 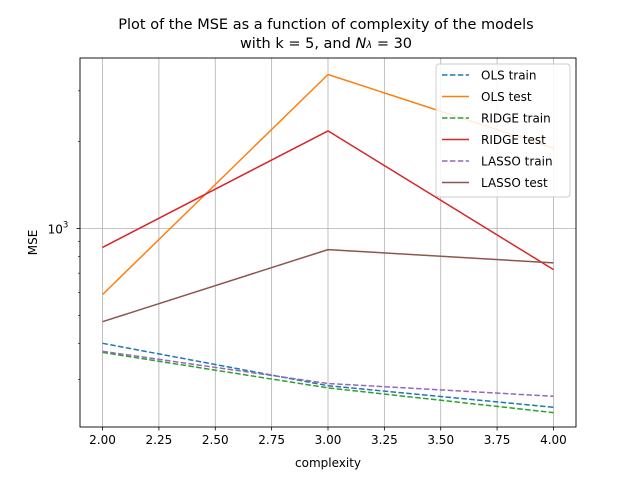 What do you see at coordinates (58, 228) in the screenshot?
I see `y-tick-label: 103` at bounding box center [58, 228].